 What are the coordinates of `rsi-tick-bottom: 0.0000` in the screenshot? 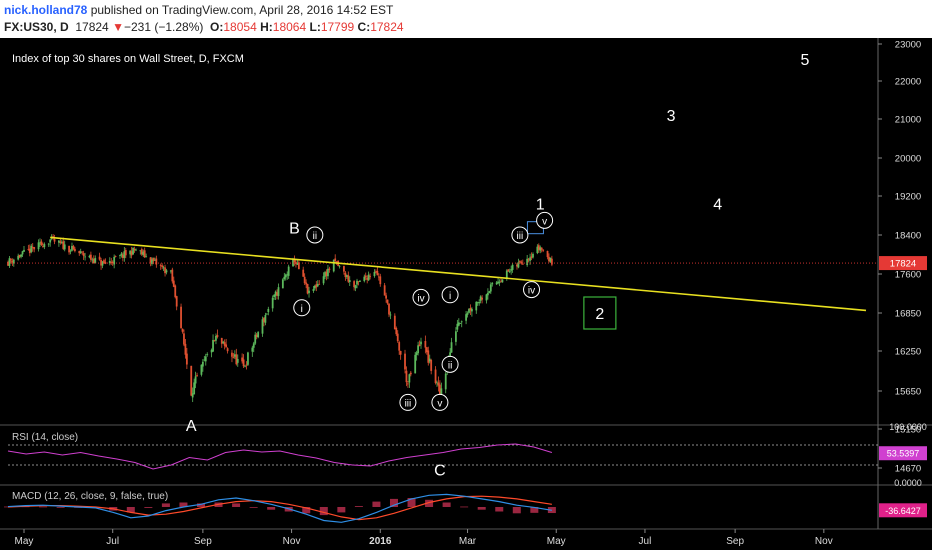 It's located at (908, 483).